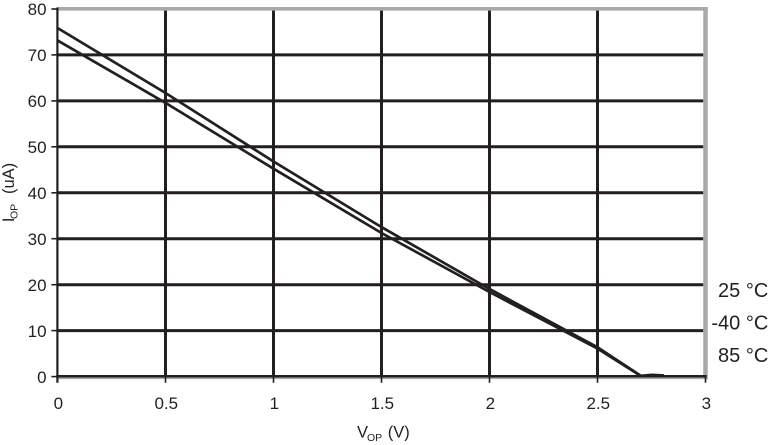 The width and height of the screenshot is (768, 445). What do you see at coordinates (37, 101) in the screenshot?
I see `svg-text: 60` at bounding box center [37, 101].